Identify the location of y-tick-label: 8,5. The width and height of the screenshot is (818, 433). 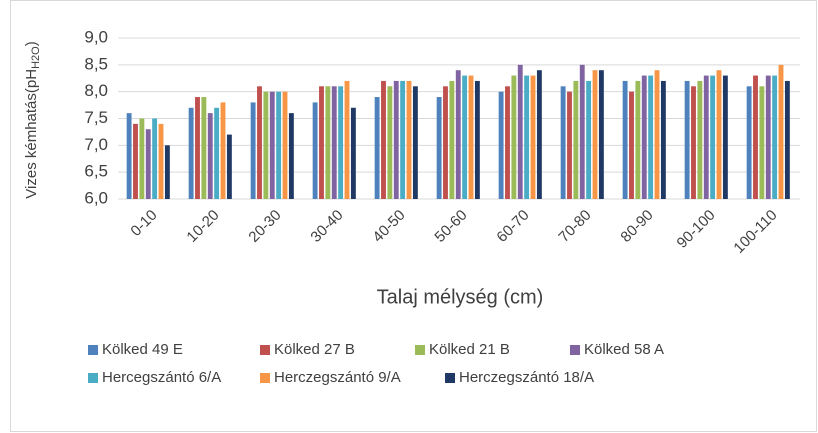
(96, 63).